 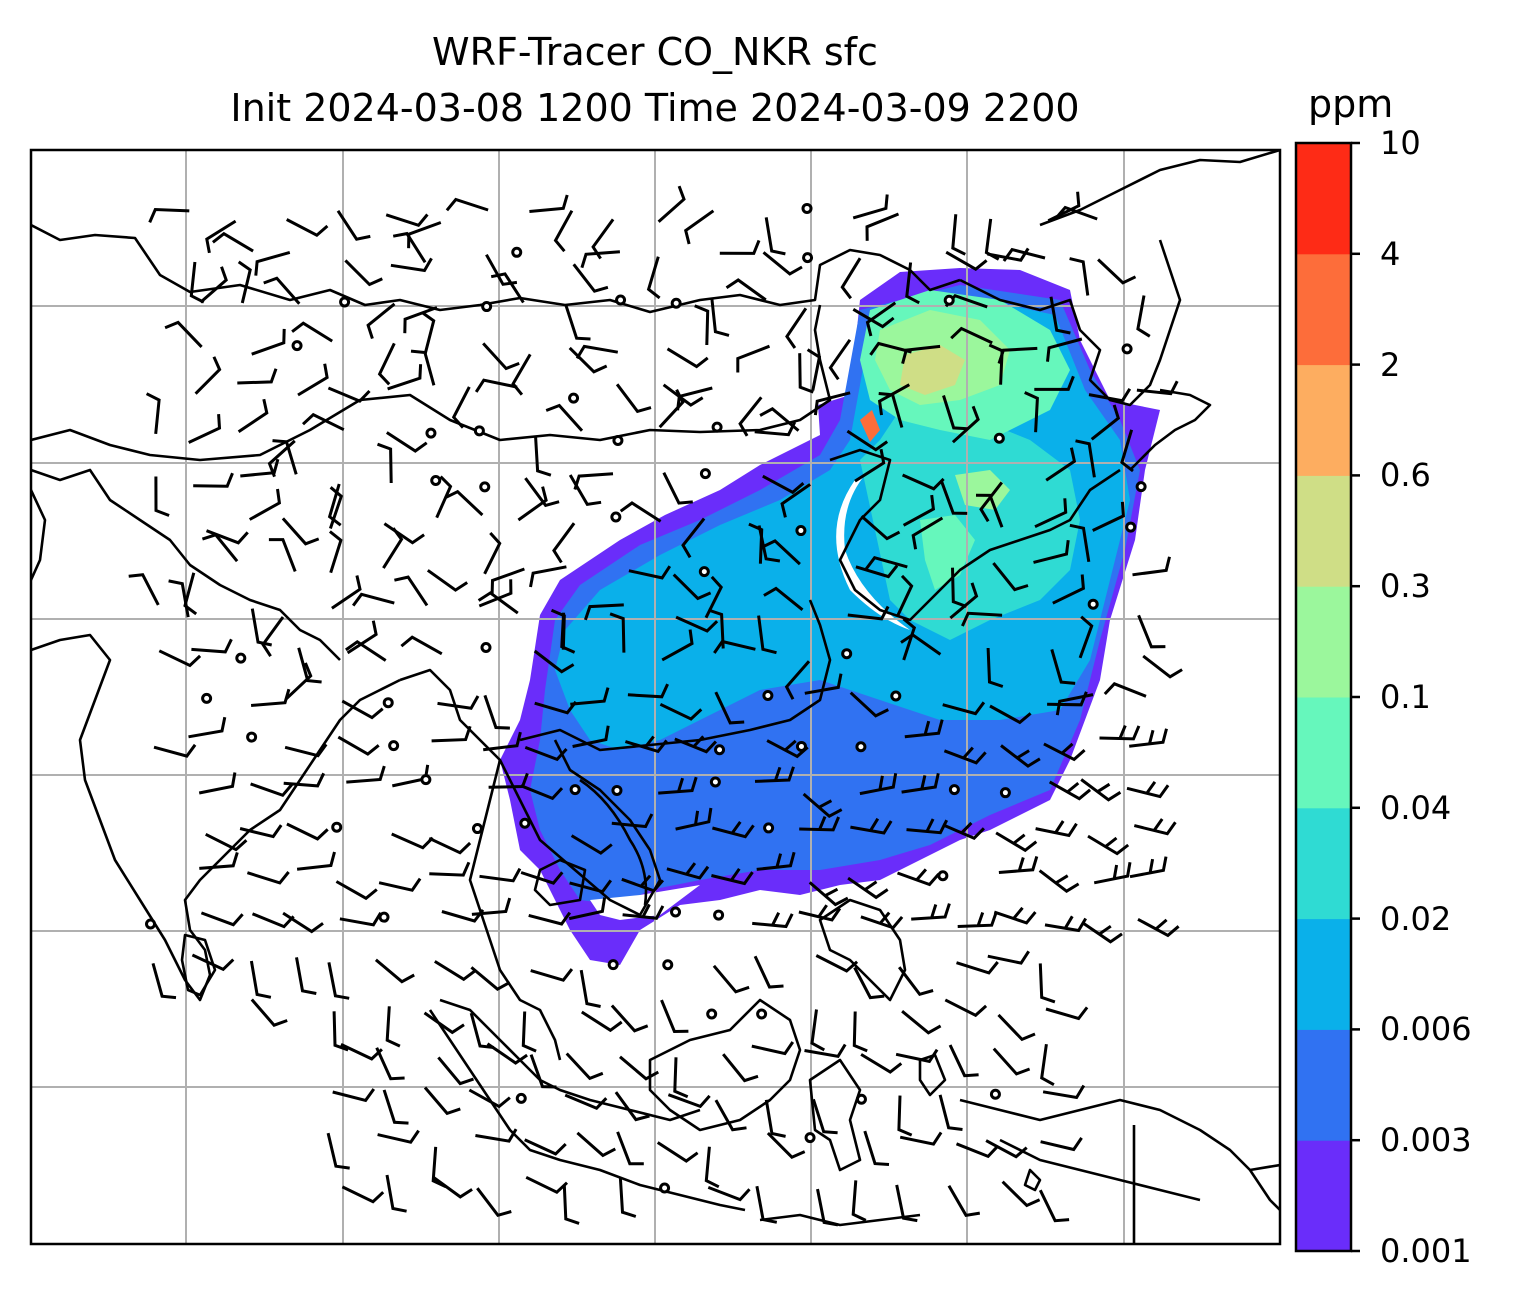 I want to click on colorbar-tick-label: 0.003, so click(x=1426, y=1140).